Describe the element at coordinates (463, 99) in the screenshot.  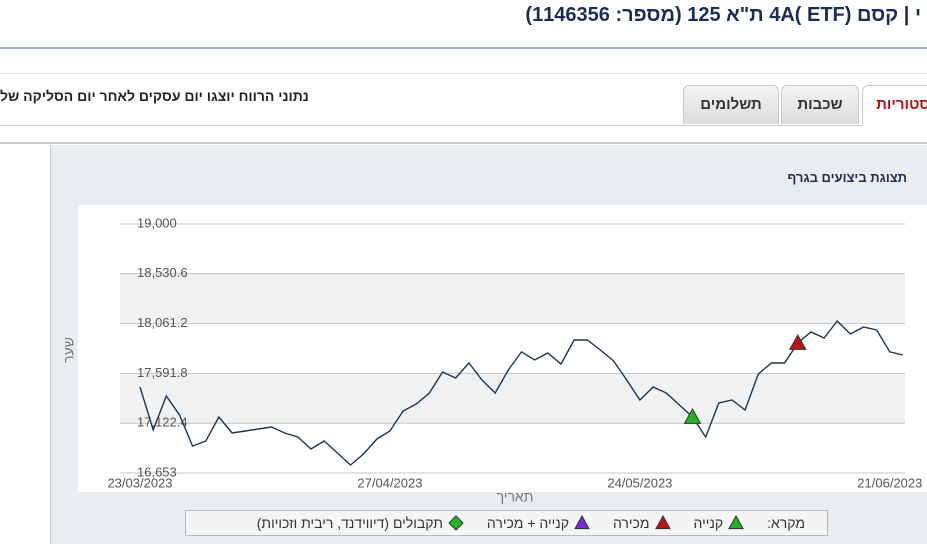
I see `tab-bar` at that location.